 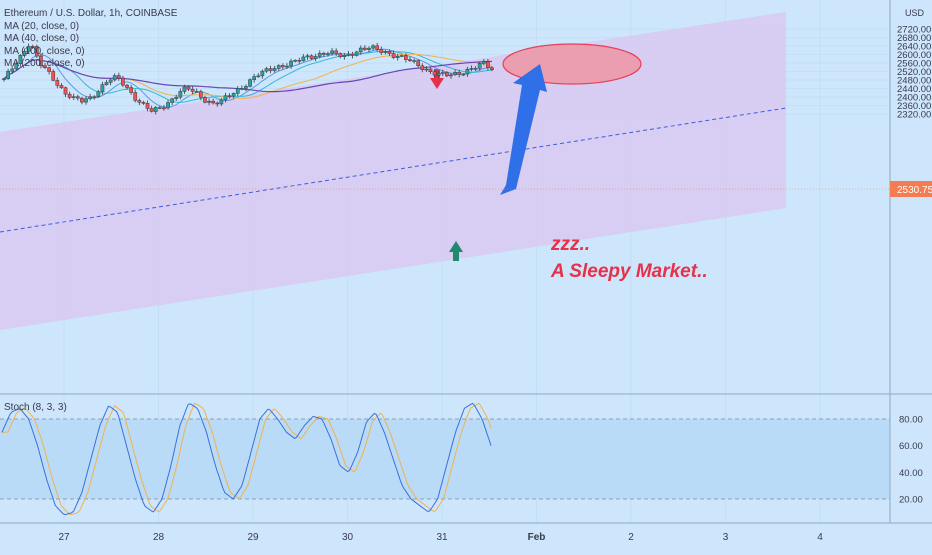 I want to click on legend-ma-100: MA (100, close, 0), so click(x=44, y=51).